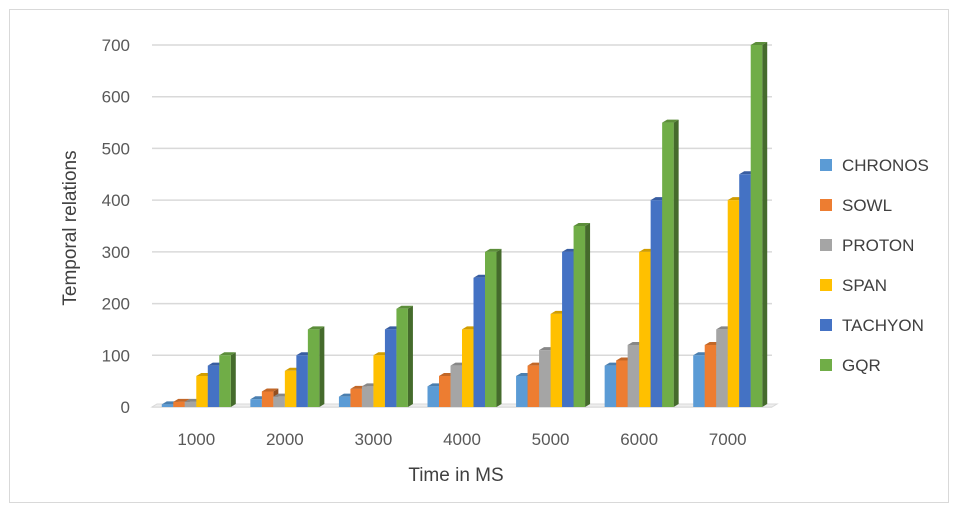 Image resolution: width=960 pixels, height=514 pixels. I want to click on x-tick-label: 4000, so click(462, 439).